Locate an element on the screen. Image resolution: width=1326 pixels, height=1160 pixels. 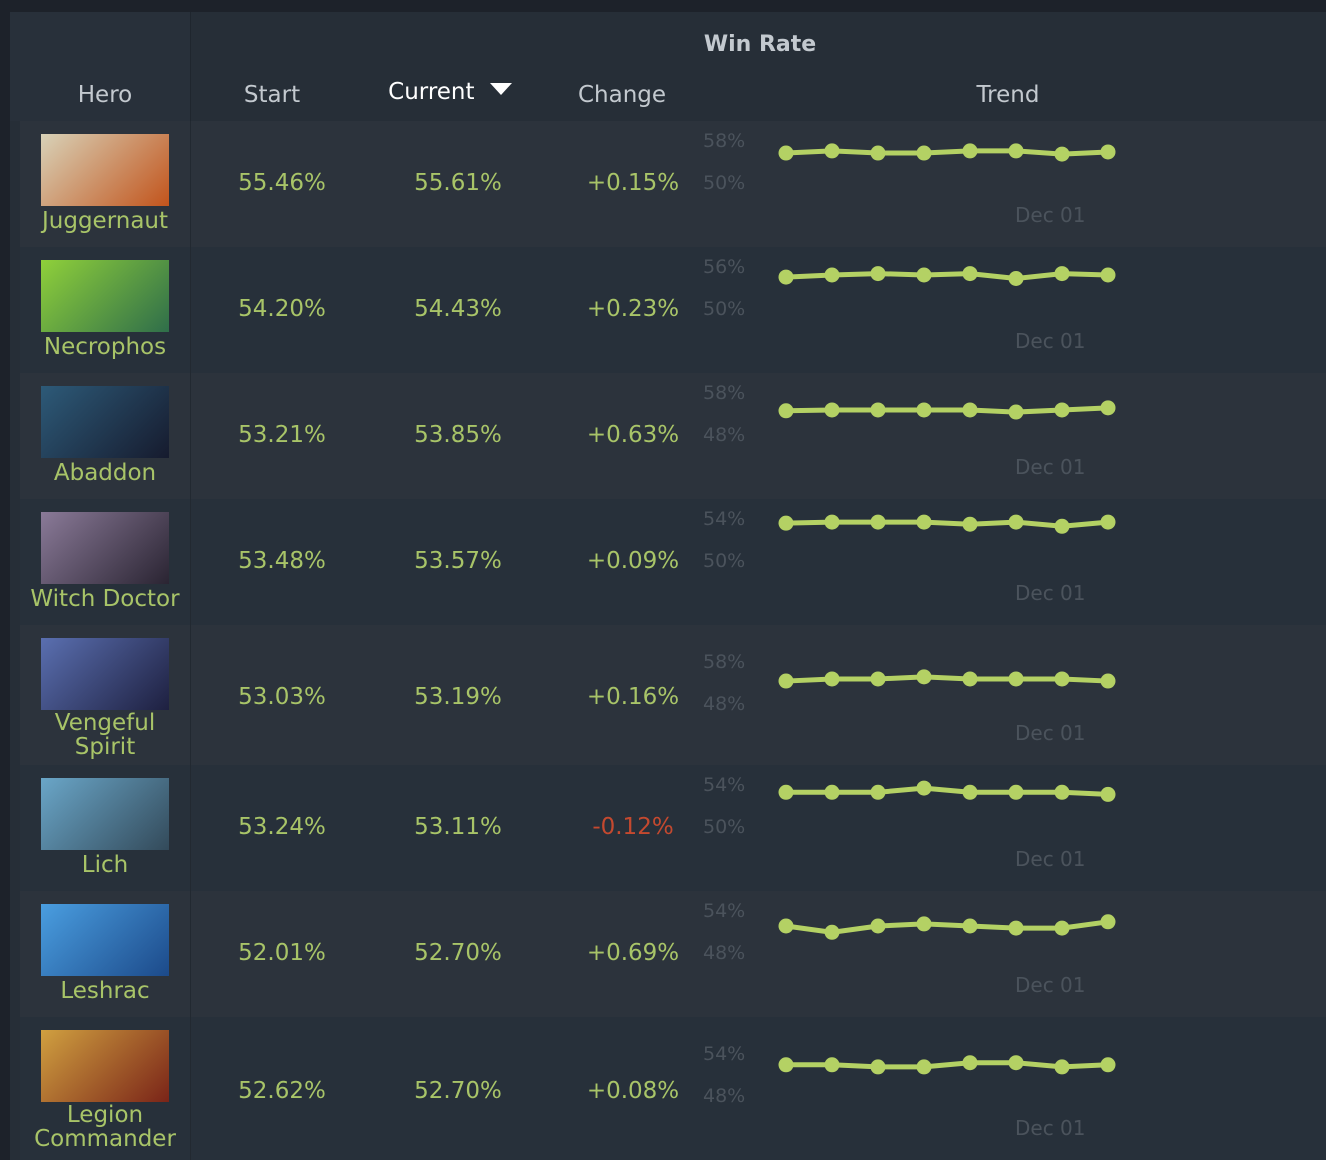
trend-y-min-label: 50% is located at coordinates (724, 183).